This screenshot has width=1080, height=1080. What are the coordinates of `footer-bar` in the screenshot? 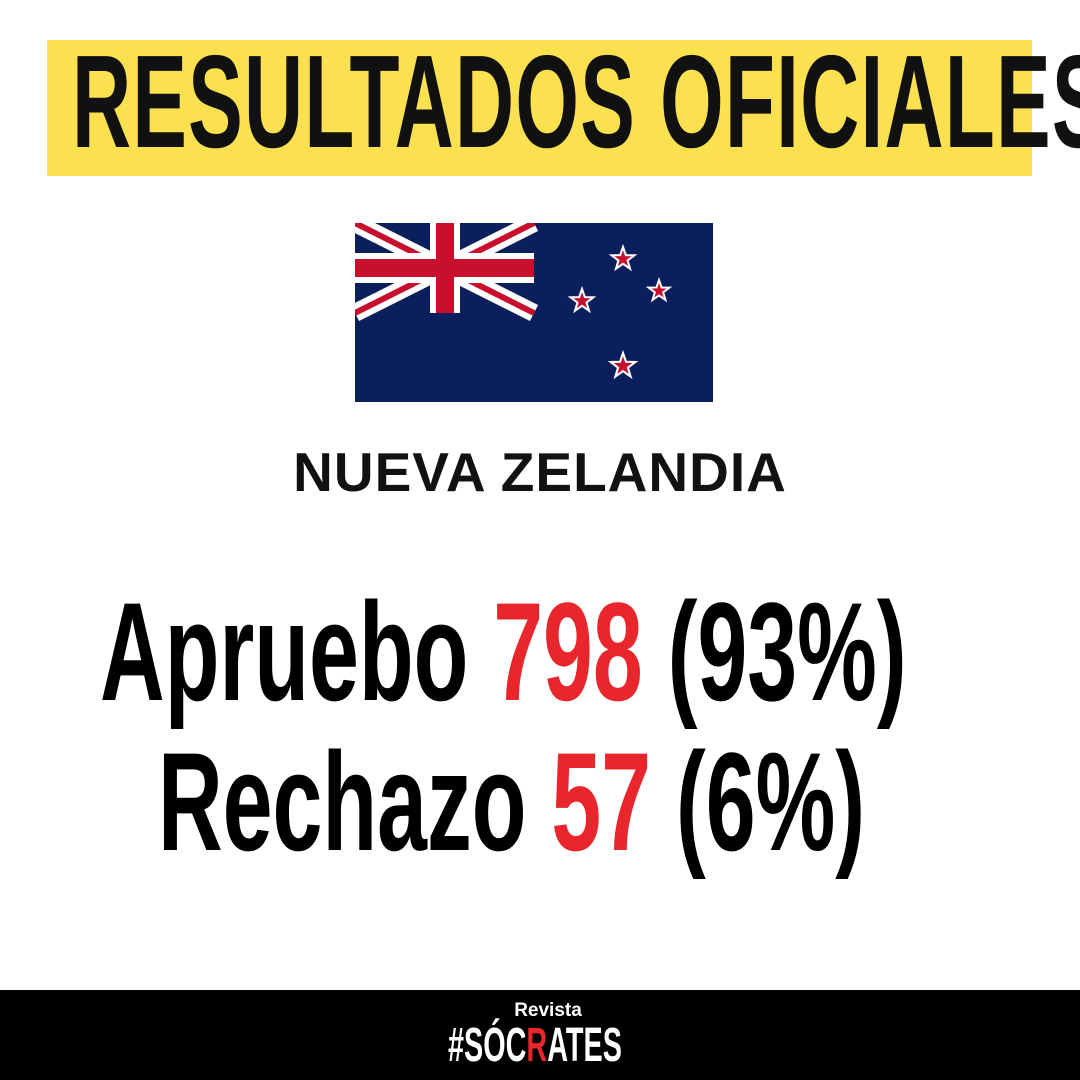 It's located at (540, 1035).